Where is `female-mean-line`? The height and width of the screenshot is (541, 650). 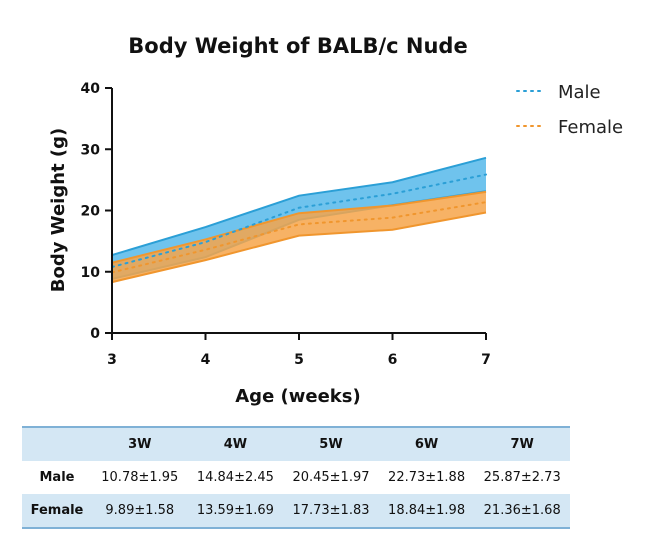
female-mean-line is located at coordinates (299, 237).